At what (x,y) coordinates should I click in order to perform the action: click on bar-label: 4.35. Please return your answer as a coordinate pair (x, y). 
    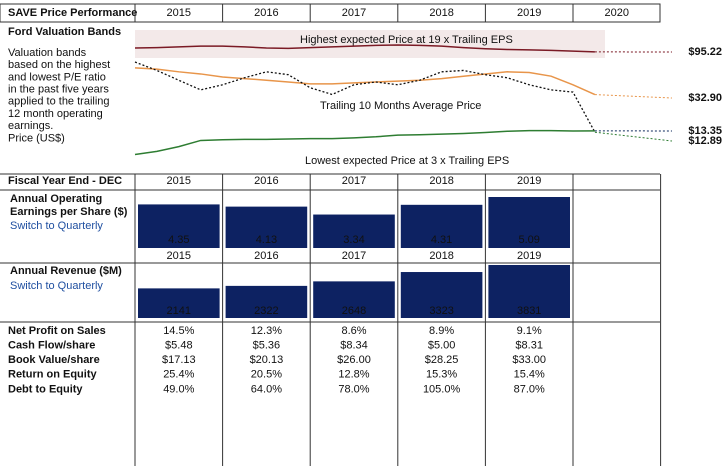
    Looking at the image, I should click on (178, 240).